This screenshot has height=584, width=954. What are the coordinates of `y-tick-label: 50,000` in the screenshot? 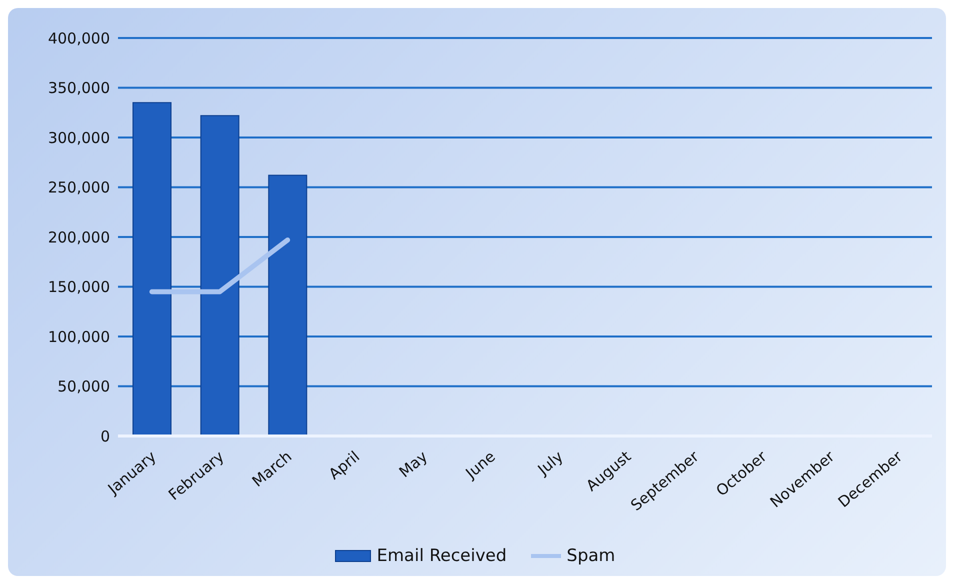 It's located at (84, 387).